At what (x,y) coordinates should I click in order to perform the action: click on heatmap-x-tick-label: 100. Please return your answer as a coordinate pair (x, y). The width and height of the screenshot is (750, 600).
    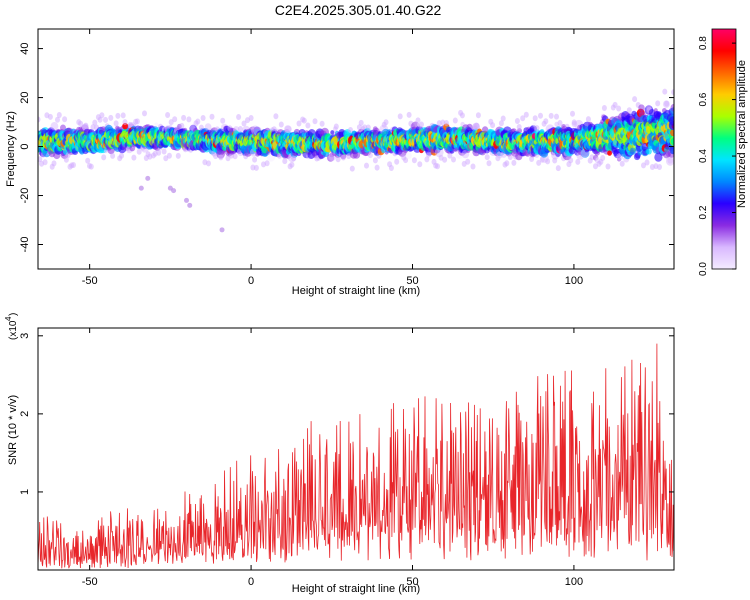
    Looking at the image, I should click on (574, 281).